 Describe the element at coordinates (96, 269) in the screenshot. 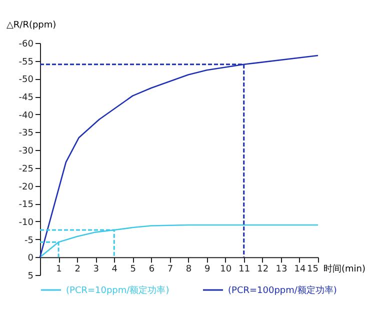

I see `x-tick-label: 3` at that location.